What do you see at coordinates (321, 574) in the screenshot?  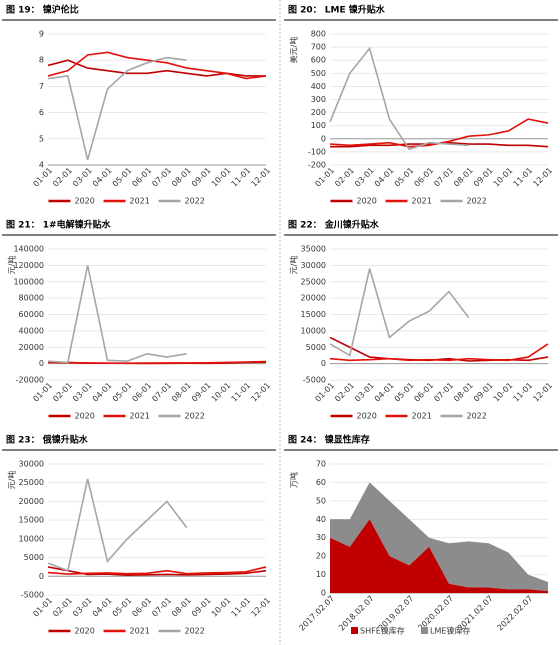 I see `y-tick-label: 10` at bounding box center [321, 574].